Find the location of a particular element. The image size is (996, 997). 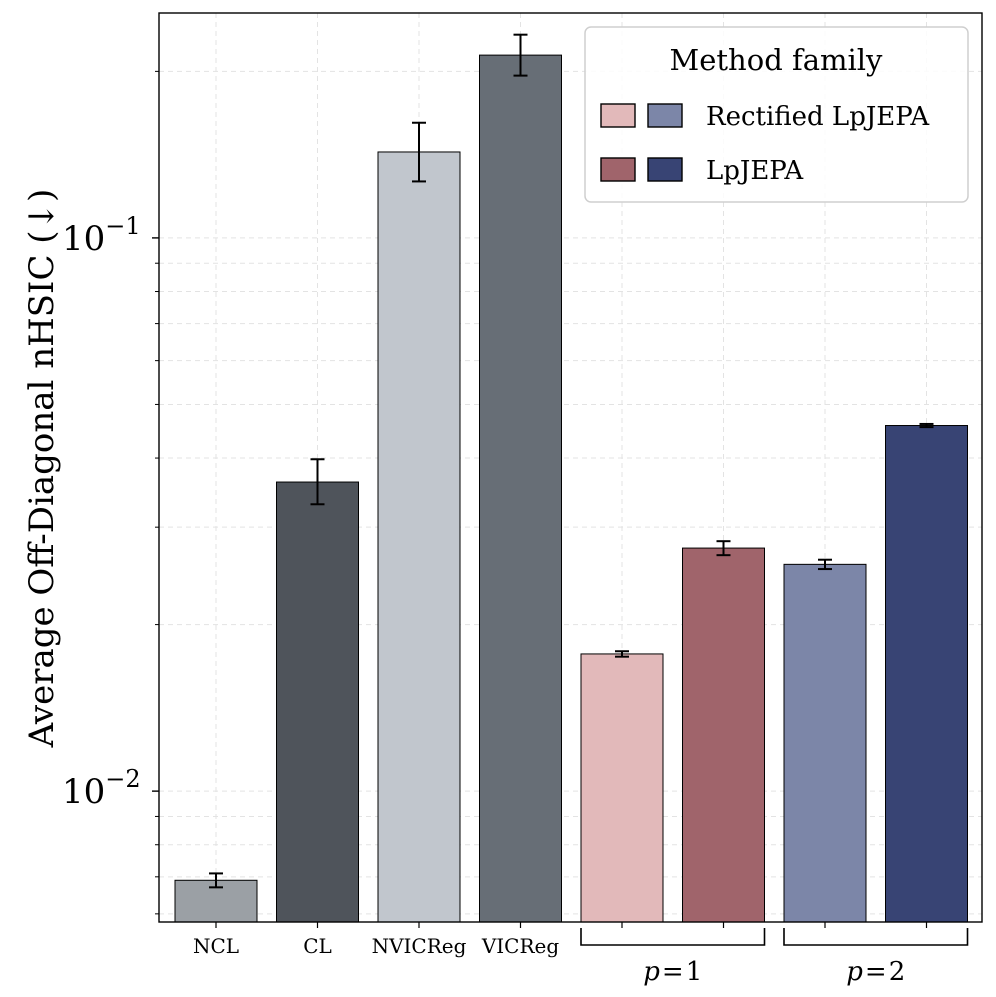

y-tick-label: 10⁻¹ is located at coordinates (101, 235).